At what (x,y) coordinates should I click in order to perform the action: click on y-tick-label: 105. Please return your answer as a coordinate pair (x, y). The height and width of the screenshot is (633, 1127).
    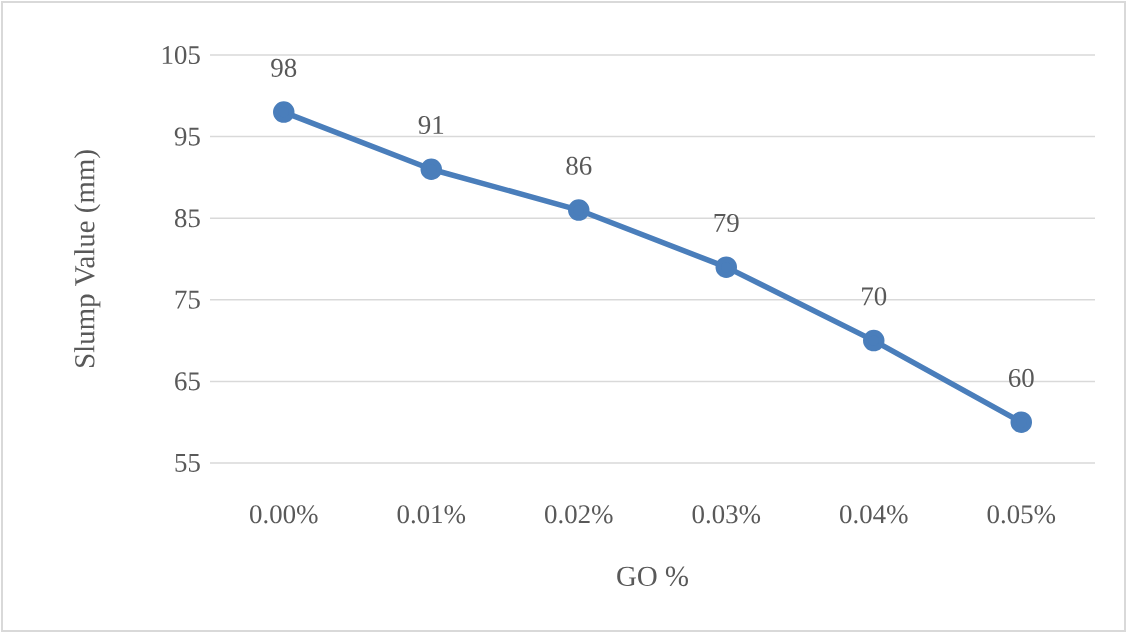
    Looking at the image, I should click on (181, 55).